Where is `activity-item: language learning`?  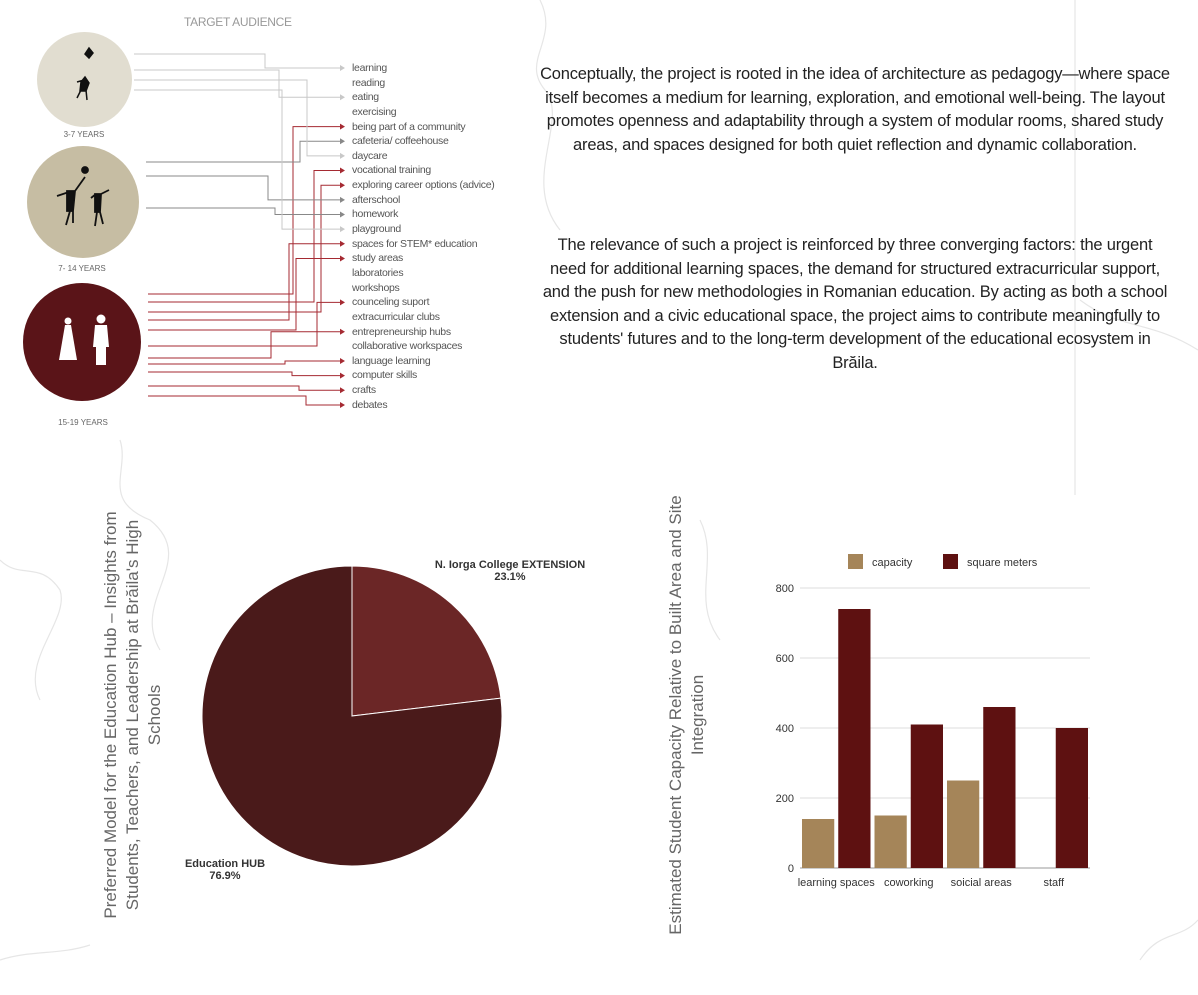
activity-item: language learning is located at coordinates (391, 360).